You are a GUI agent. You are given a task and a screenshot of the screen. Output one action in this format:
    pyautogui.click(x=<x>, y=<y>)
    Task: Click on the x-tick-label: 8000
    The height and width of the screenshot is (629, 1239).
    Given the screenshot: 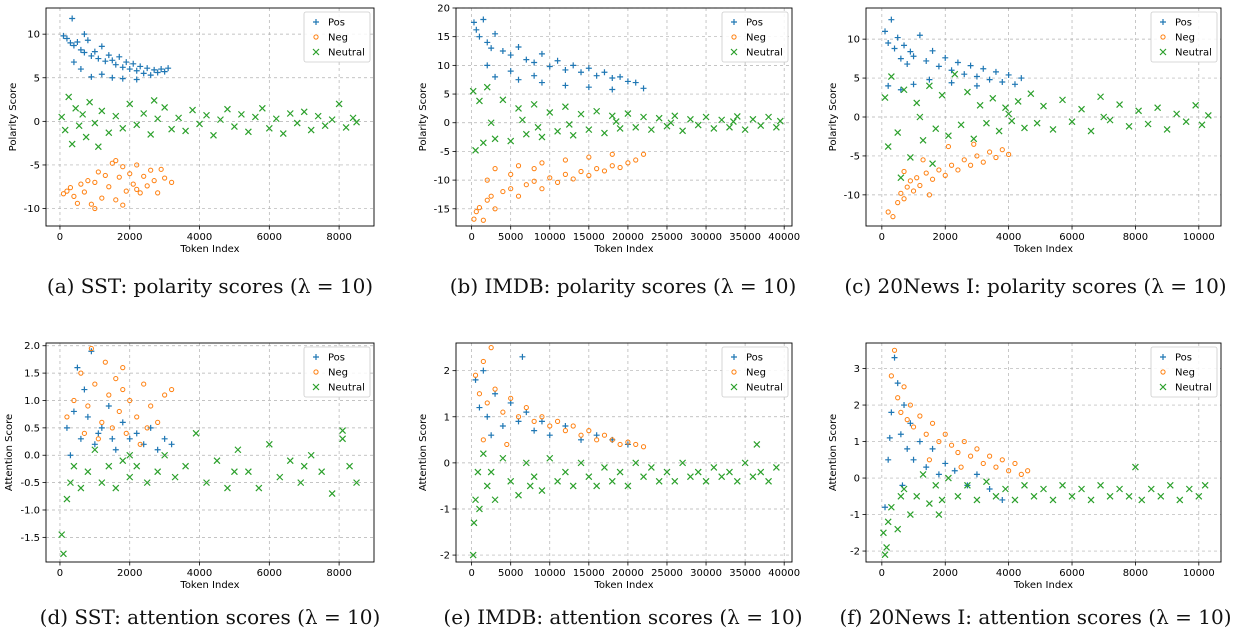 What is the action you would take?
    pyautogui.click(x=1135, y=573)
    